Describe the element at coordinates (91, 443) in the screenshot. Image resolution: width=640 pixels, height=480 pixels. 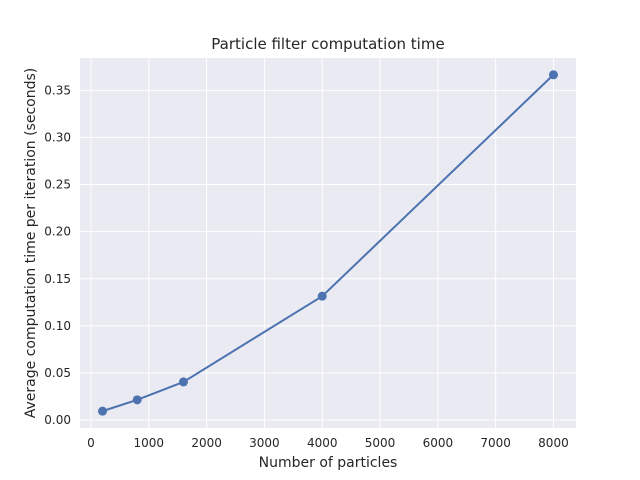
I see `x-tick-label: 0` at that location.